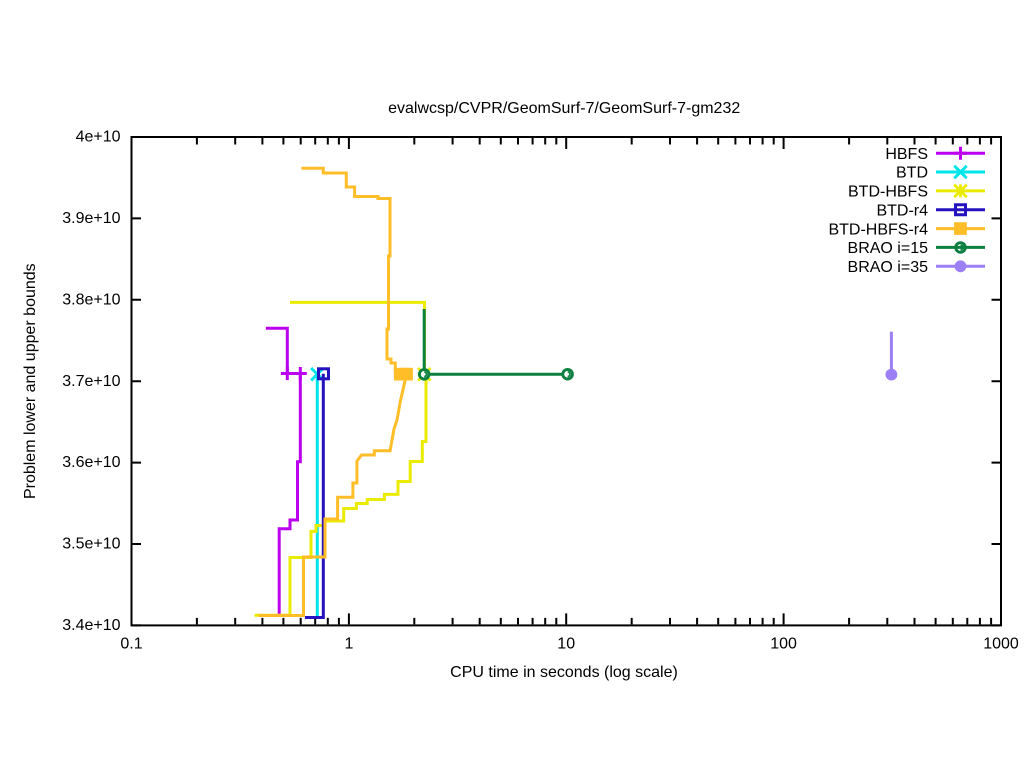 The image size is (1024, 768). Describe the element at coordinates (91, 462) in the screenshot. I see `svg-text: 3.6e+10` at that location.